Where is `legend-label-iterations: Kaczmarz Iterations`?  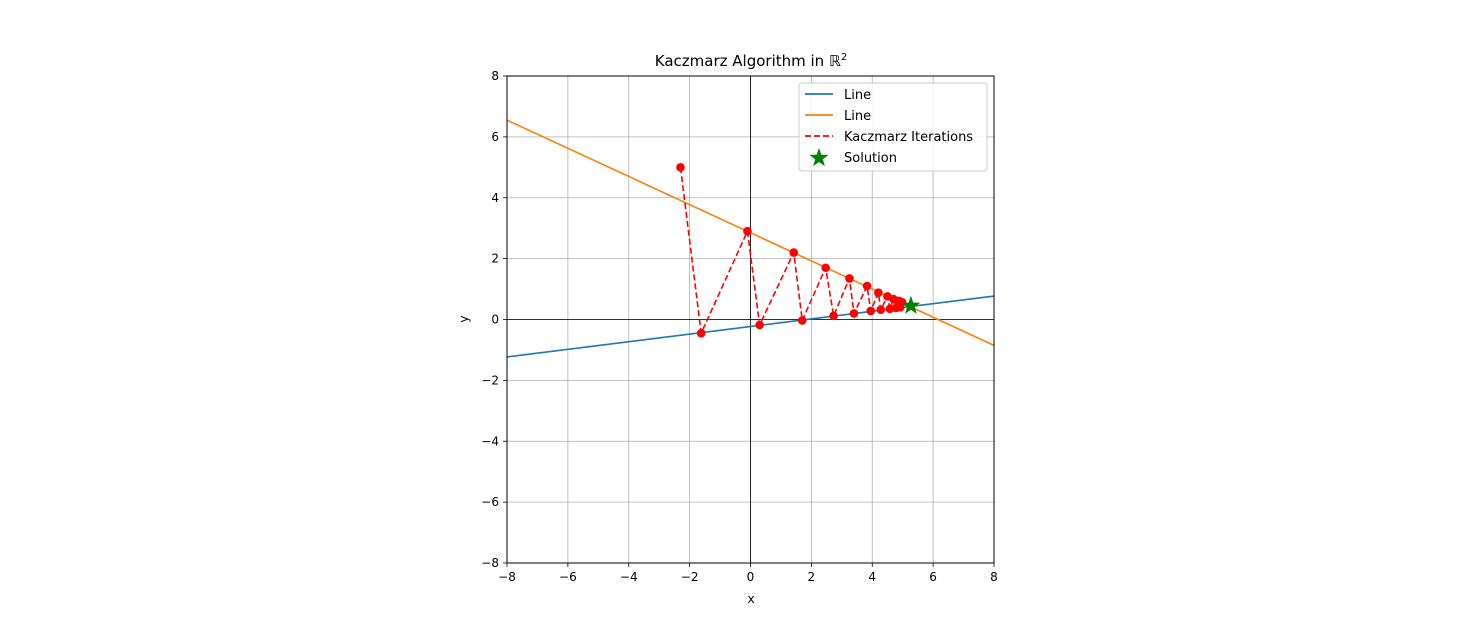 legend-label-iterations: Kaczmarz Iterations is located at coordinates (908, 137).